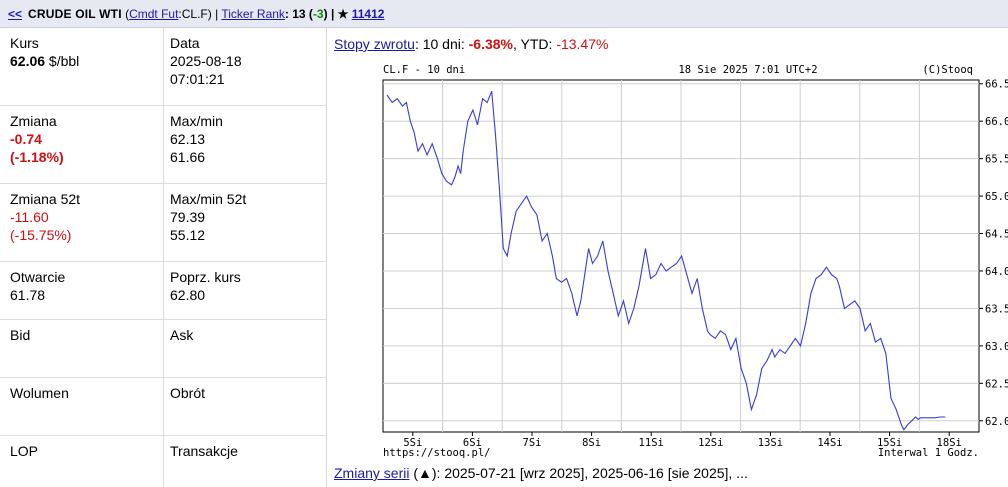 This screenshot has height=487, width=1008. What do you see at coordinates (208, 199) in the screenshot?
I see `maxmin52-label: Max/min 52t` at bounding box center [208, 199].